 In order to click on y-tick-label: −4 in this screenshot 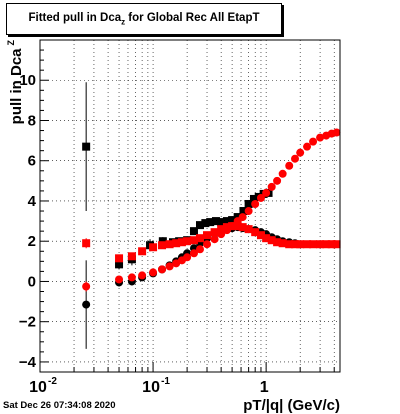, I will do `click(28, 362)`.